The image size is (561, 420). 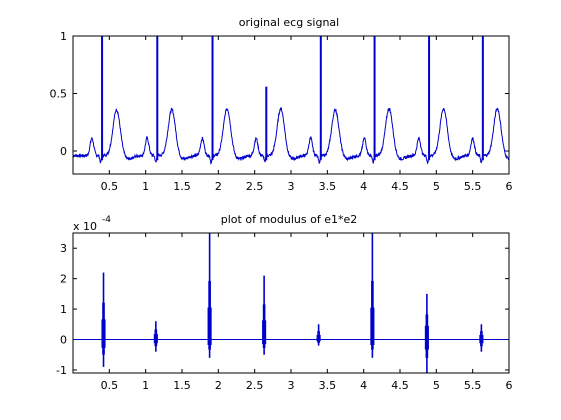 What do you see at coordinates (61, 370) in the screenshot?
I see `y-tick-label: -1` at bounding box center [61, 370].